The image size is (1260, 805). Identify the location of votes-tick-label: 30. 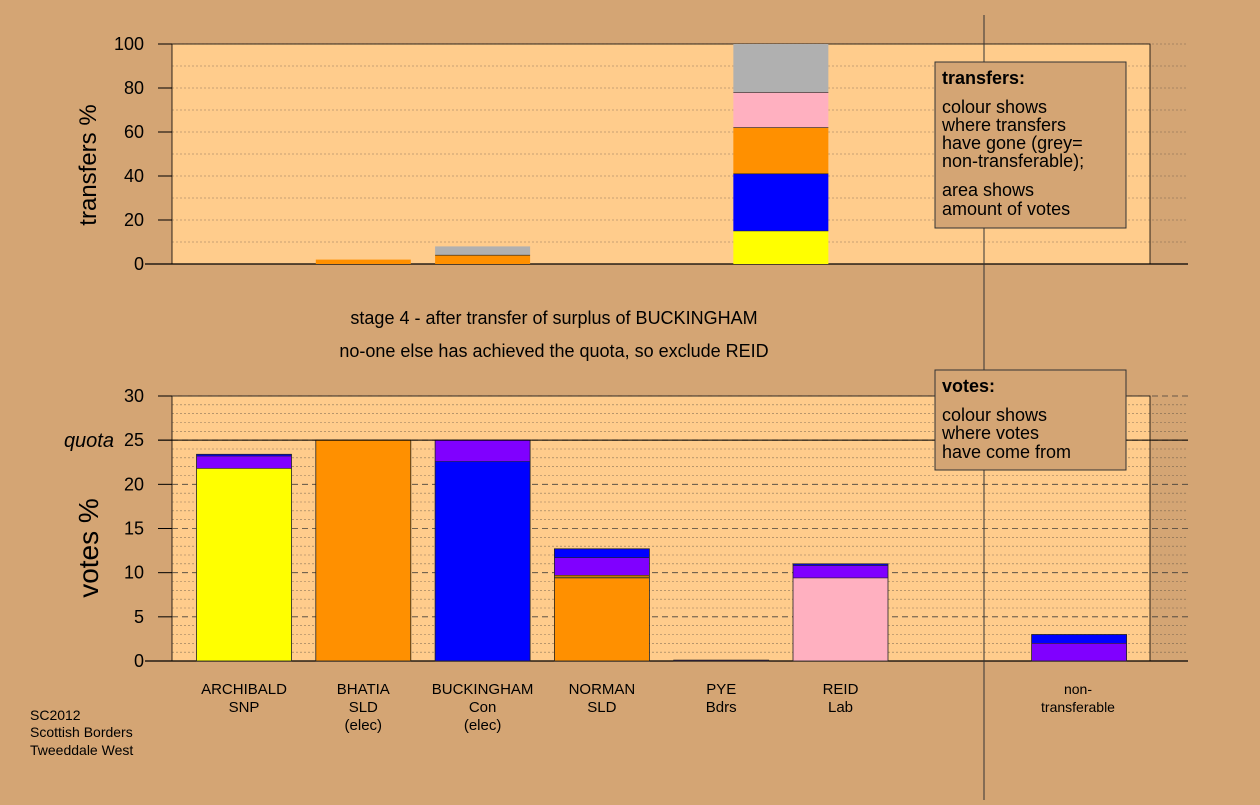
(134, 396).